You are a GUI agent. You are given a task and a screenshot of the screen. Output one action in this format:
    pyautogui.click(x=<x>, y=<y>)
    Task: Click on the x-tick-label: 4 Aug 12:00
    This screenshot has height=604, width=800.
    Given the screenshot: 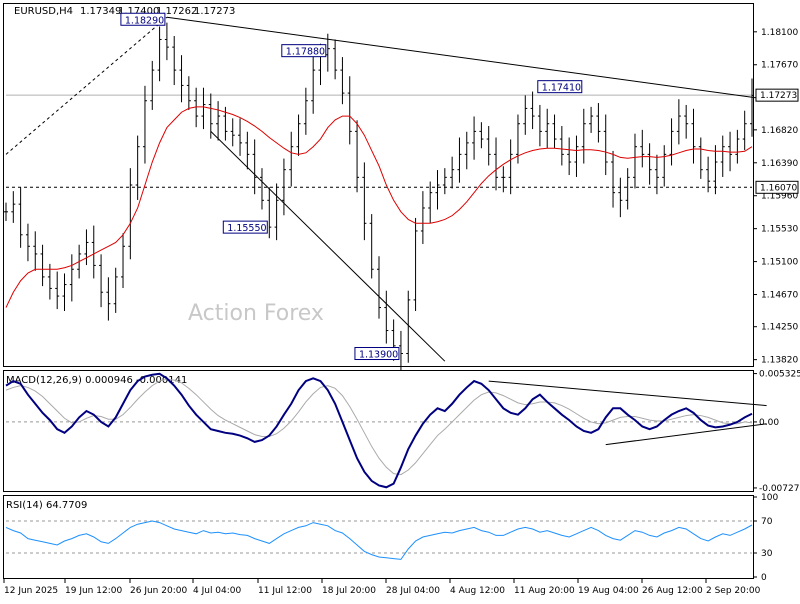 What is the action you would take?
    pyautogui.click(x=477, y=591)
    